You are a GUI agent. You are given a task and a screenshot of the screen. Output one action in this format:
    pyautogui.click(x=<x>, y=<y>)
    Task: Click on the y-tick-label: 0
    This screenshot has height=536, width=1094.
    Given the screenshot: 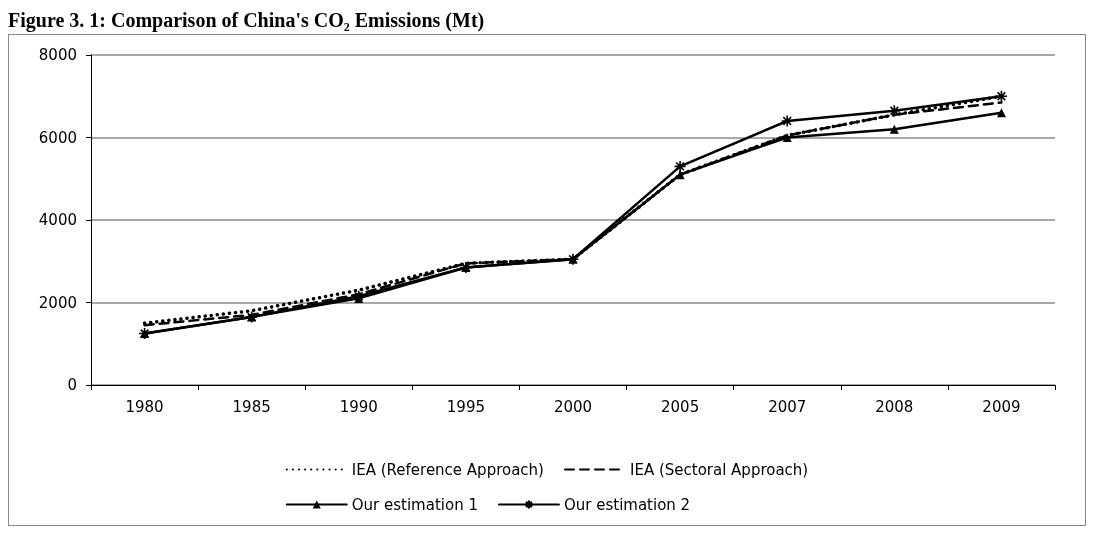 What is the action you would take?
    pyautogui.click(x=72, y=385)
    